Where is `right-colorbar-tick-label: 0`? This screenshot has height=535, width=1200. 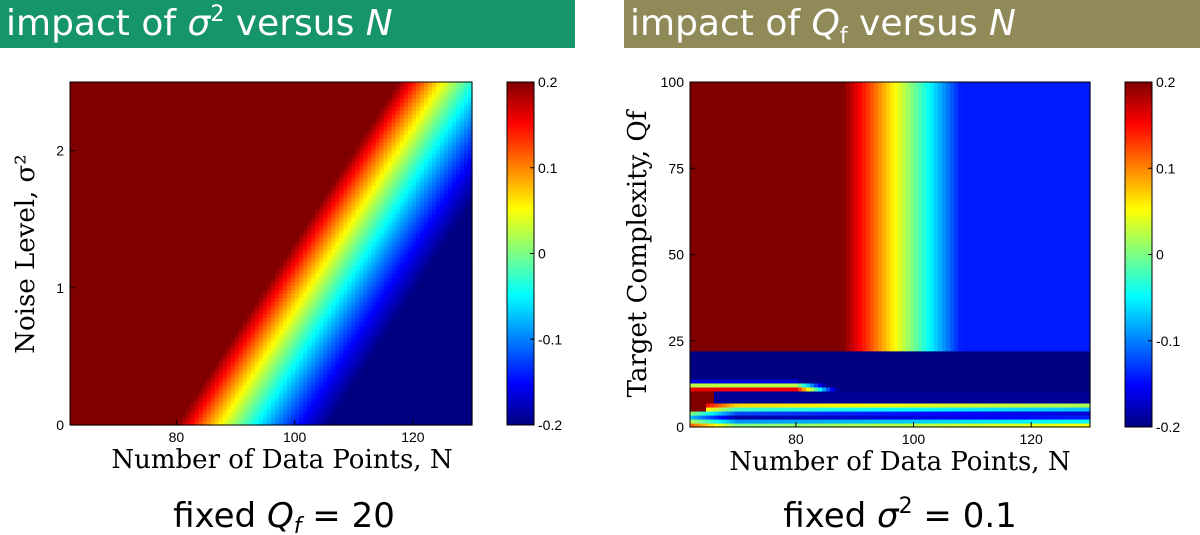 right-colorbar-tick-label: 0 is located at coordinates (1160, 255).